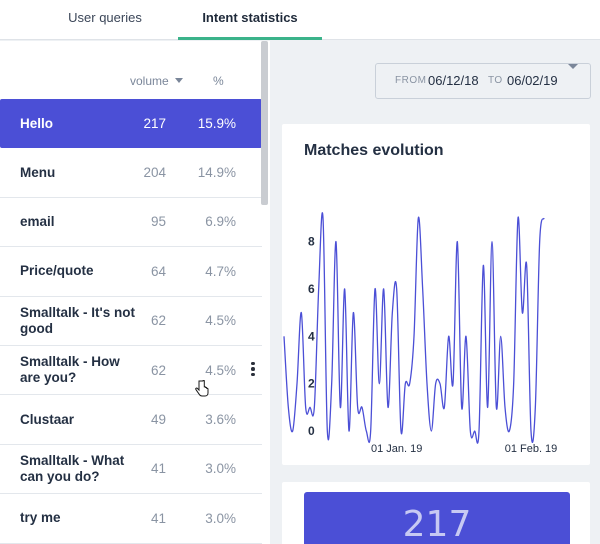 The height and width of the screenshot is (544, 600). I want to click on intent-percent: 14.9%, so click(216, 173).